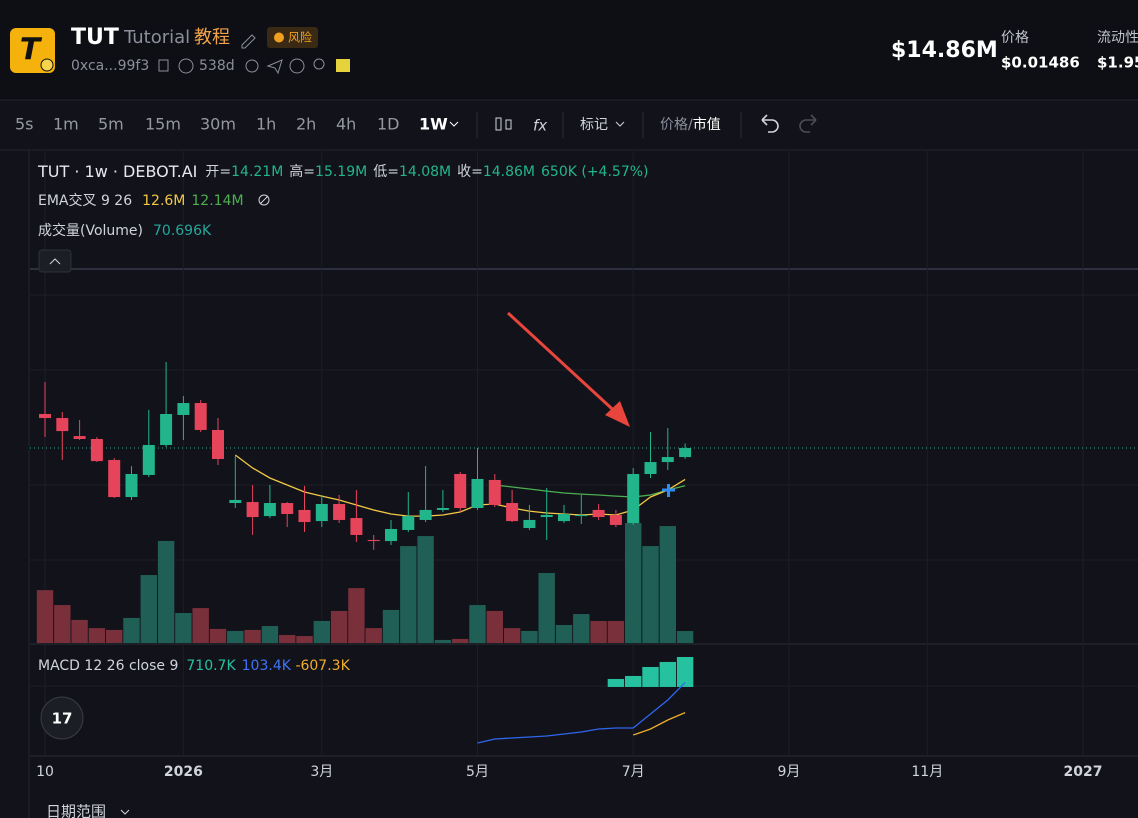 This screenshot has height=818, width=1138. Describe the element at coordinates (45, 772) in the screenshot. I see `x-tick-label: 10` at that location.